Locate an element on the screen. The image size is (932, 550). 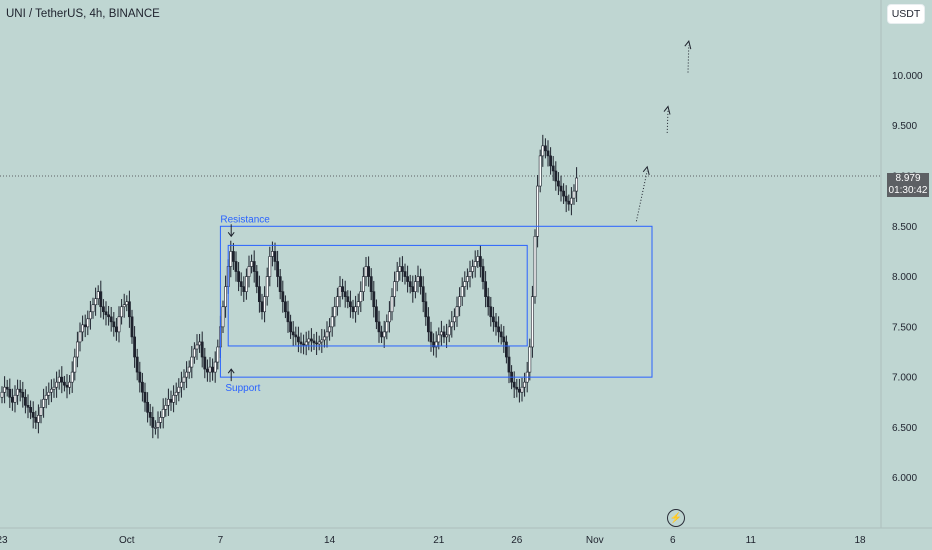
x-tick-label: 18 is located at coordinates (860, 540).